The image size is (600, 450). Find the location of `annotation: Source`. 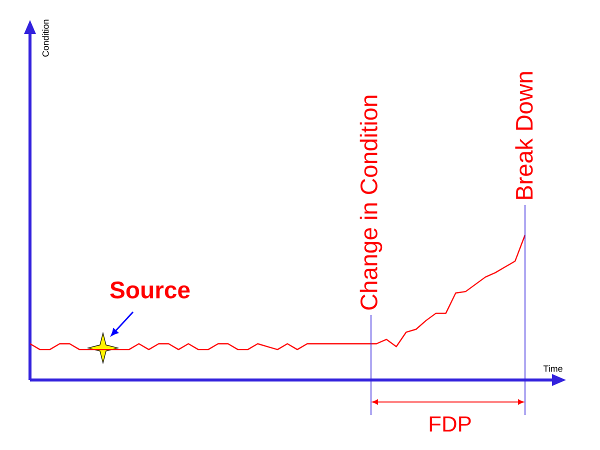

annotation: Source is located at coordinates (150, 290).